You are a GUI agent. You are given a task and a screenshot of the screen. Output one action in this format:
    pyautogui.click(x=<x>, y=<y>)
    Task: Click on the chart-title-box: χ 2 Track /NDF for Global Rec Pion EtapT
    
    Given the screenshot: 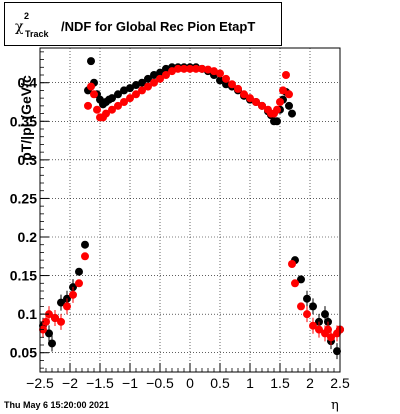 What is the action you would take?
    pyautogui.click(x=143, y=24)
    